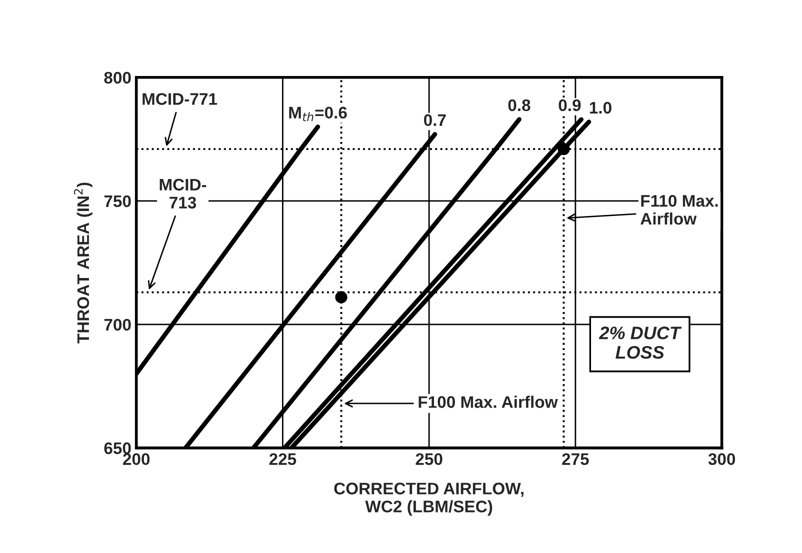 The height and width of the screenshot is (553, 802). What do you see at coordinates (601, 108) in the screenshot?
I see `series-label: 1.0` at bounding box center [601, 108].